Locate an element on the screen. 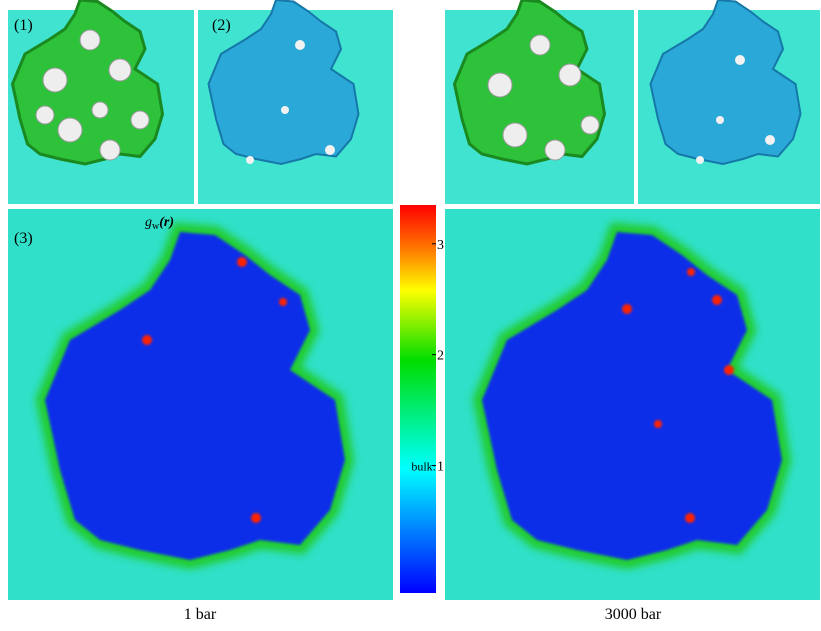  tick-label: 1 is located at coordinates (440, 467).